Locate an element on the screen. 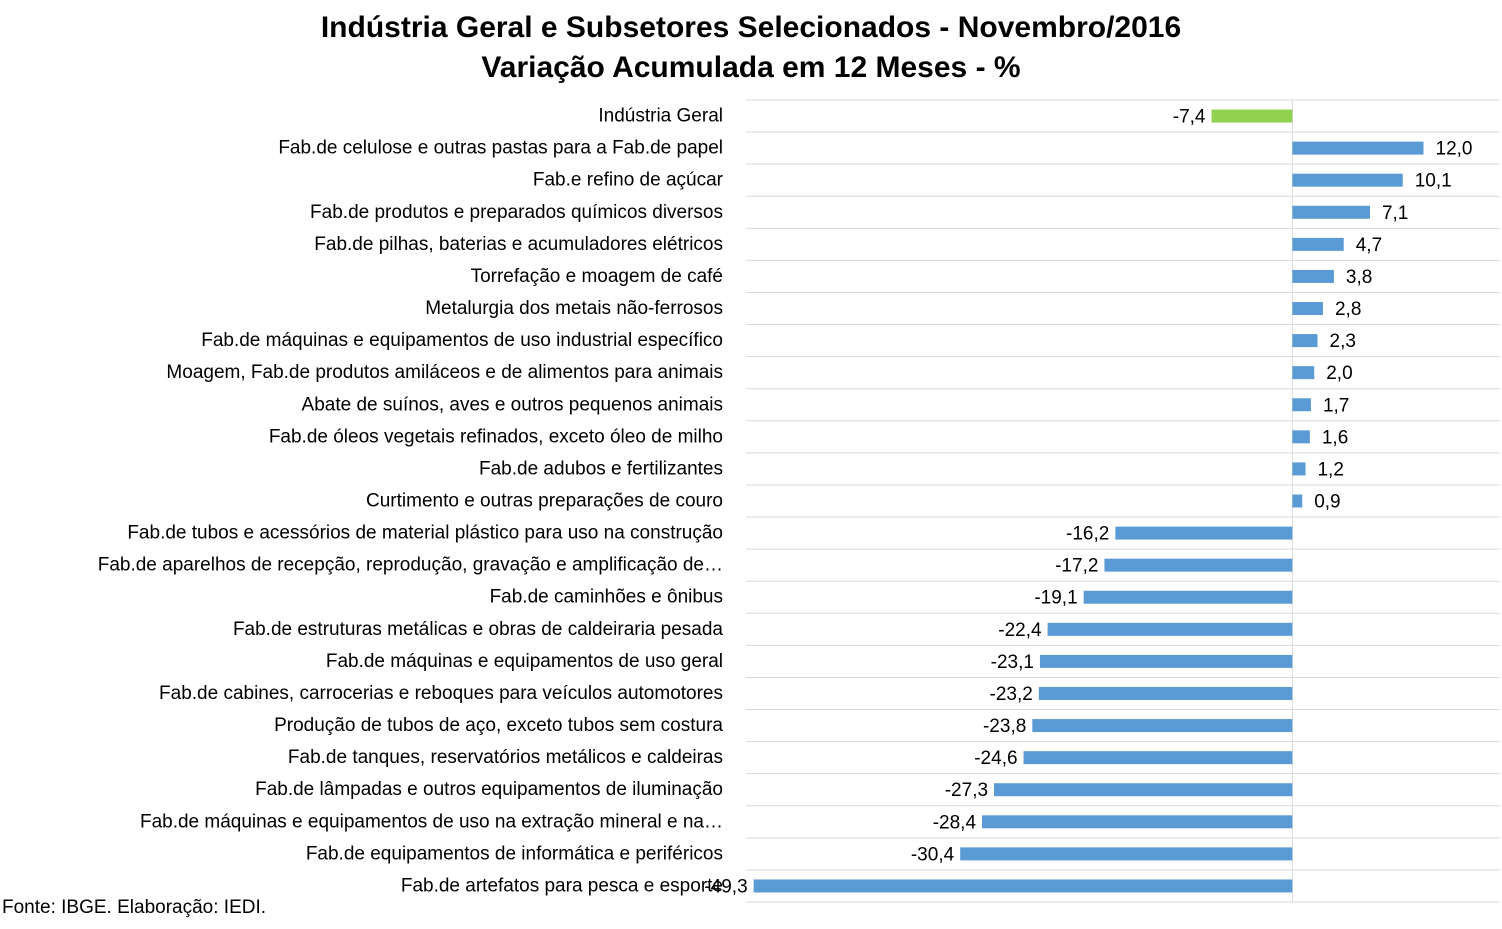 This screenshot has width=1502, height=929. value-label: 4,7 is located at coordinates (1369, 245).